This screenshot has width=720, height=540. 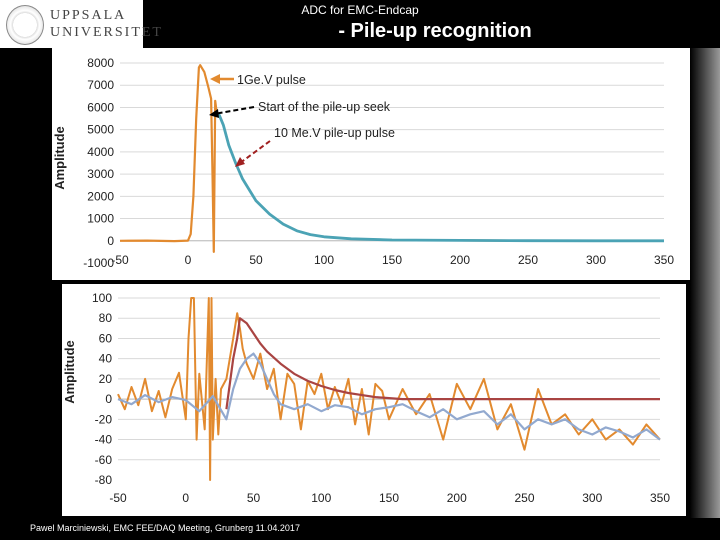 What do you see at coordinates (100, 196) in the screenshot?
I see `top-y-tick-label: 2000` at bounding box center [100, 196].